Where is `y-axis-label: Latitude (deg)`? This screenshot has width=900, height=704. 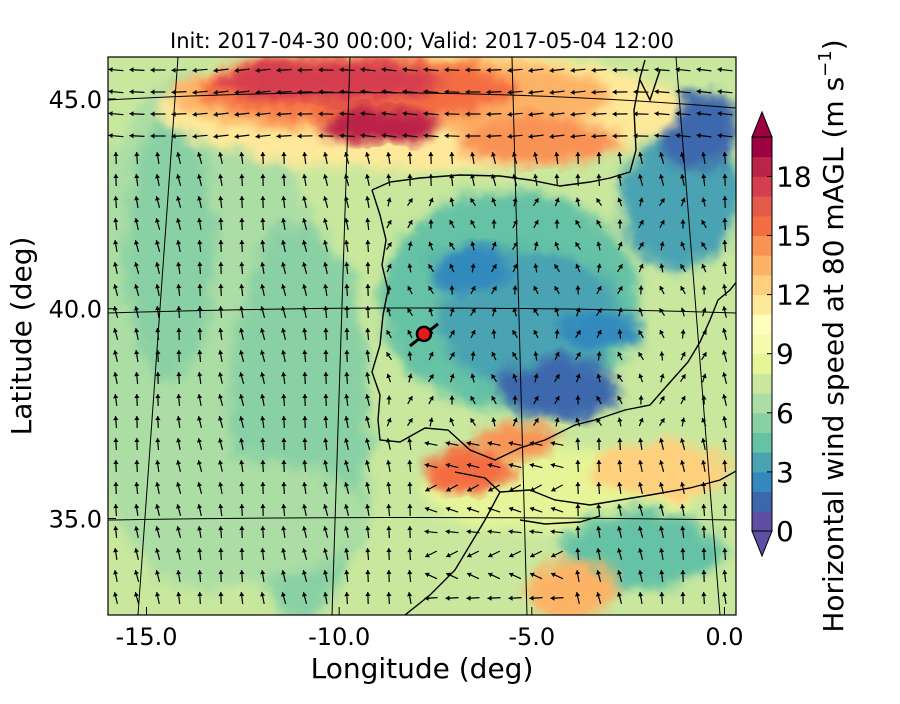
y-axis-label: Latitude (deg) is located at coordinates (21, 336).